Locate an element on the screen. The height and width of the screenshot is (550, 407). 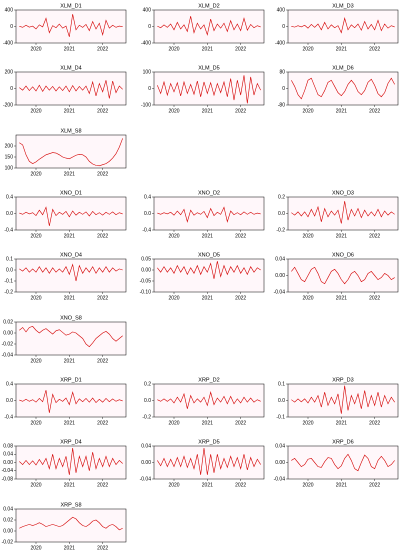
panel-title: XLM_D4 is located at coordinates (70, 68).